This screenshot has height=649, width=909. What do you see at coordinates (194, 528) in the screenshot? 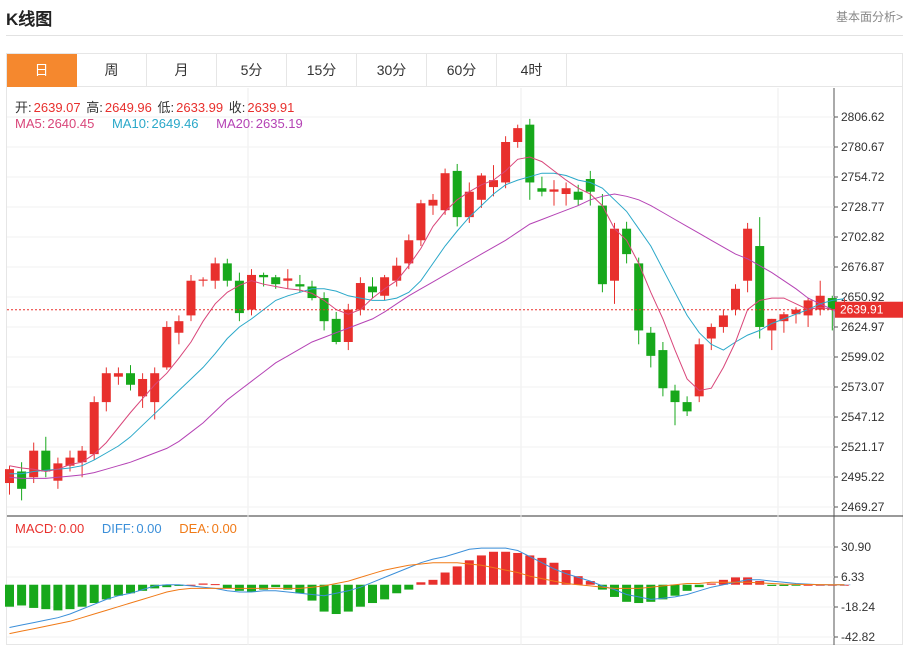
I see `dea-label: DEA:` at bounding box center [194, 528].